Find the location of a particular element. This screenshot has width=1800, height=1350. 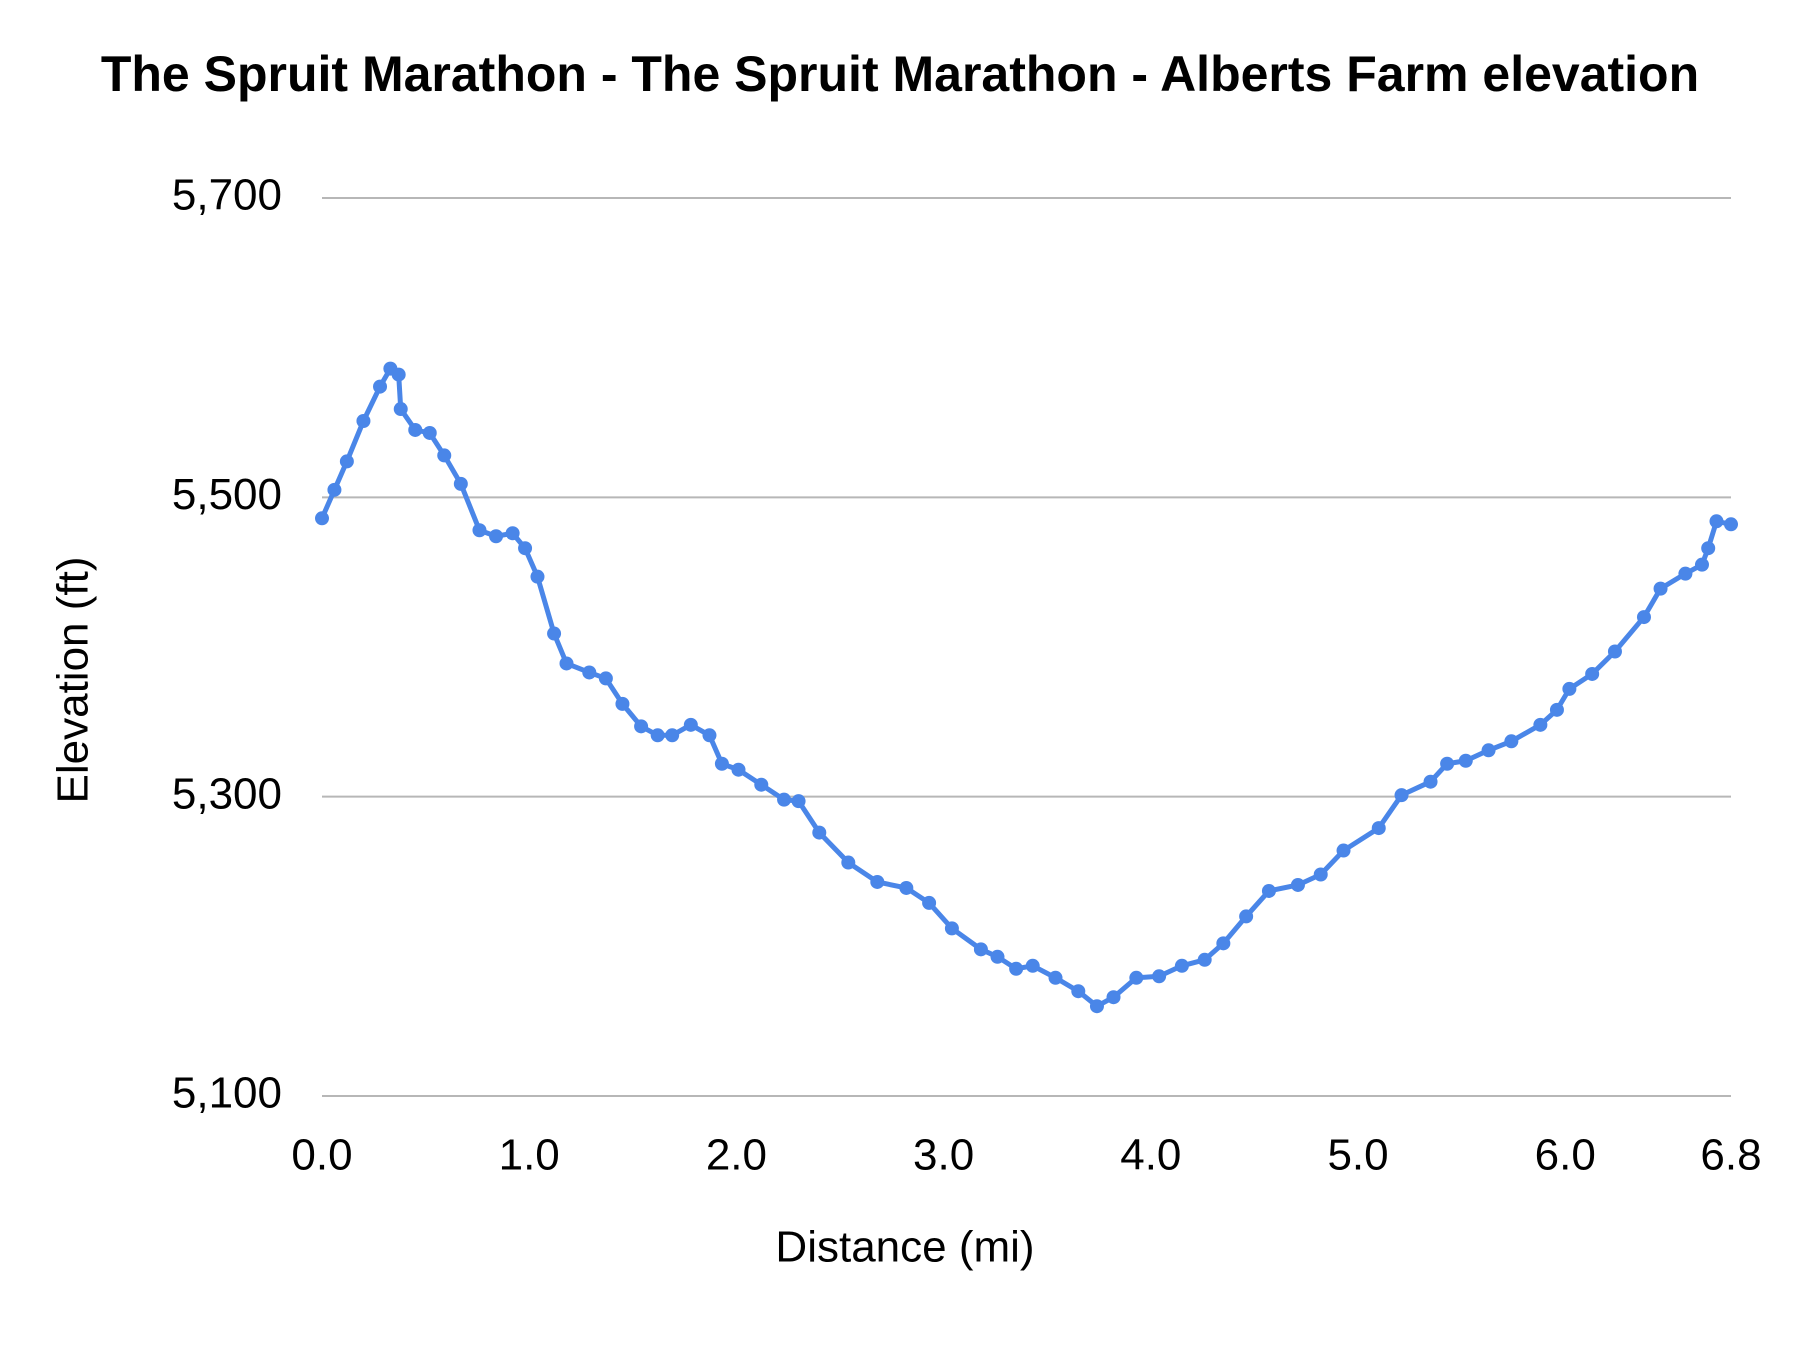

y-tick-label: 5,500 is located at coordinates (227, 494).